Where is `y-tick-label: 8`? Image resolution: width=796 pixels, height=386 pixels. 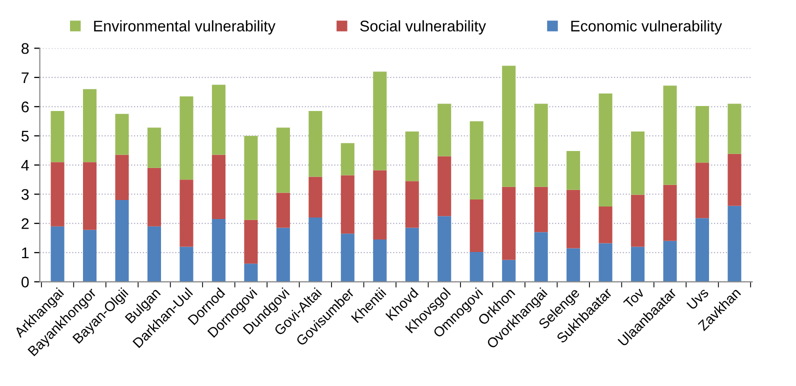
y-tick-label: 8 is located at coordinates (25, 48).